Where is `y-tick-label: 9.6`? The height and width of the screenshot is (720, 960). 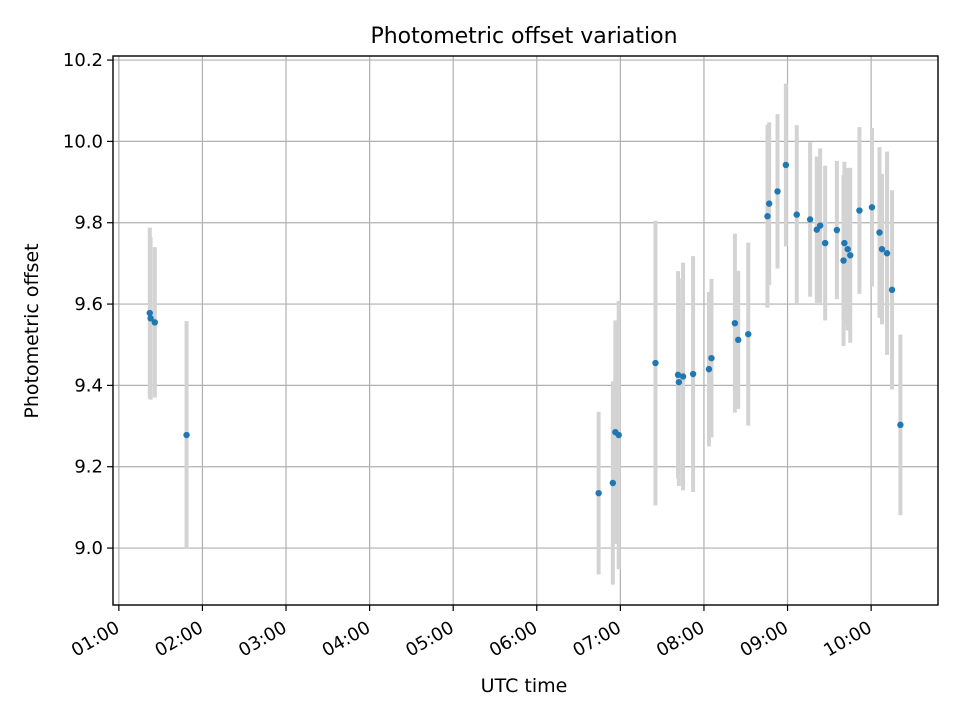
y-tick-label: 9.6 is located at coordinates (88, 304).